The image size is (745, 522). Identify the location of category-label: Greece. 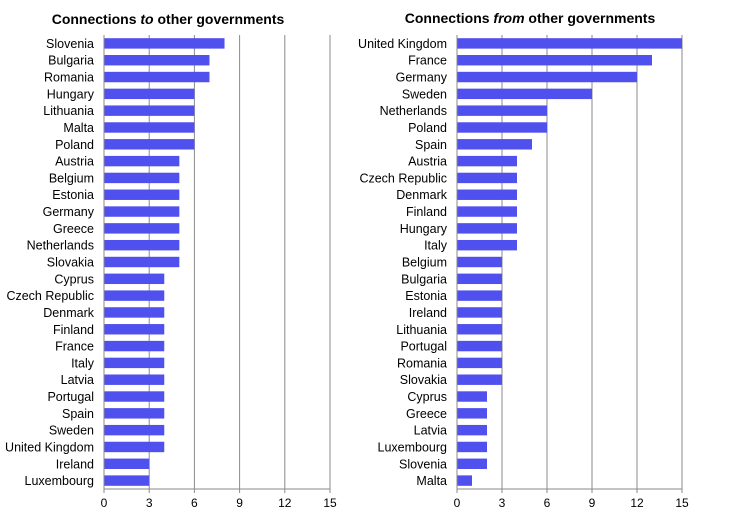
(426, 414).